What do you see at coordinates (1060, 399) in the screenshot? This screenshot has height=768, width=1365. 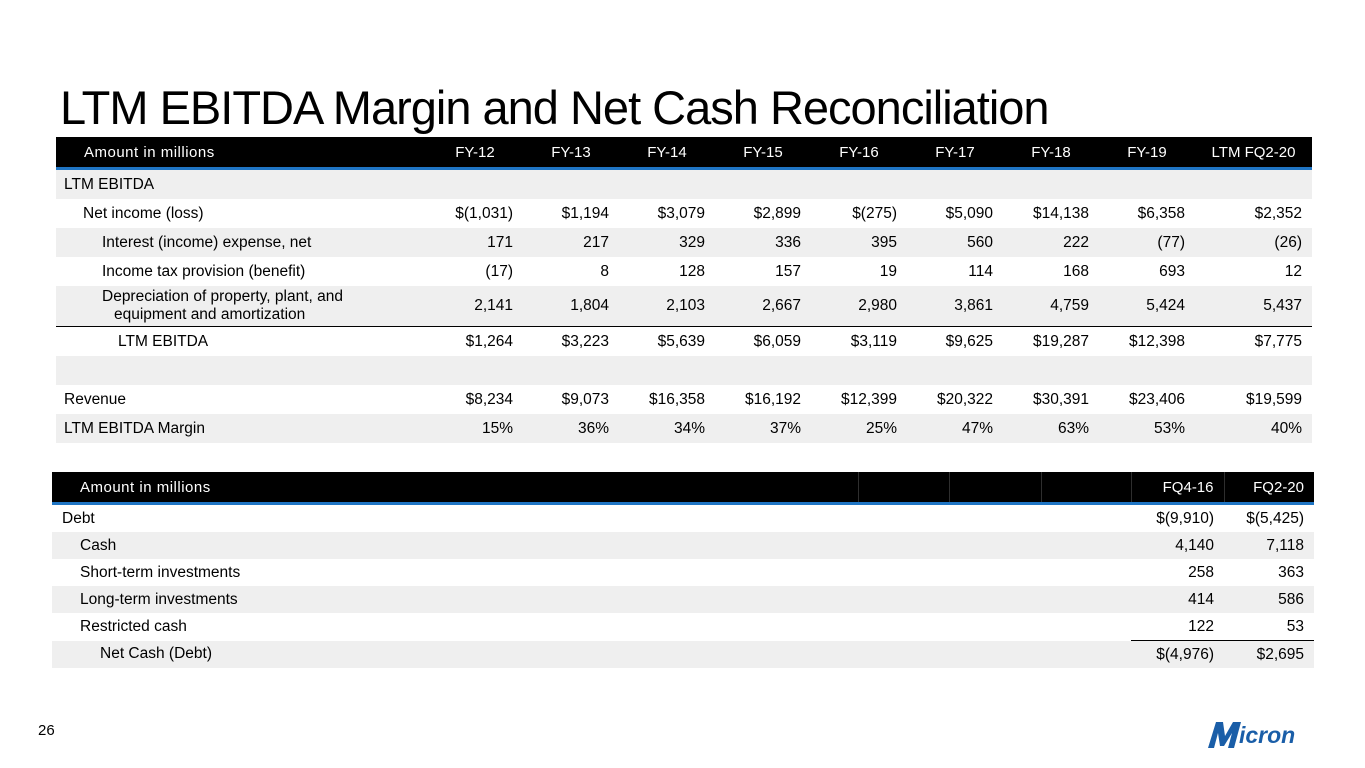 I see `cell-value: $30,391` at bounding box center [1060, 399].